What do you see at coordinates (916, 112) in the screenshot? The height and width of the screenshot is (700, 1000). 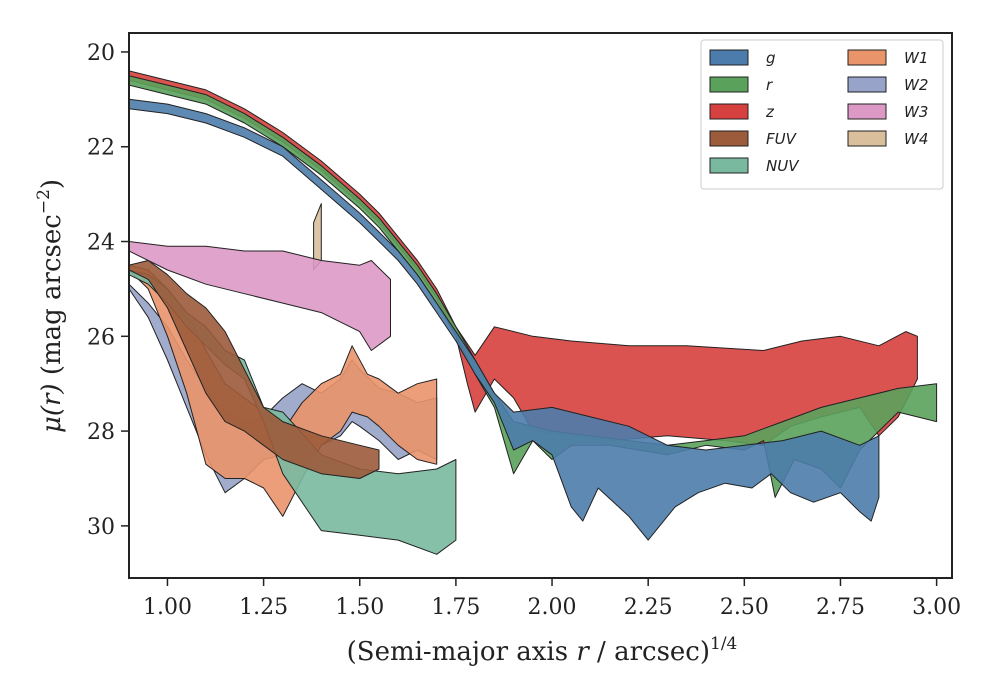 I see `legend-label-w3: W3` at bounding box center [916, 112].